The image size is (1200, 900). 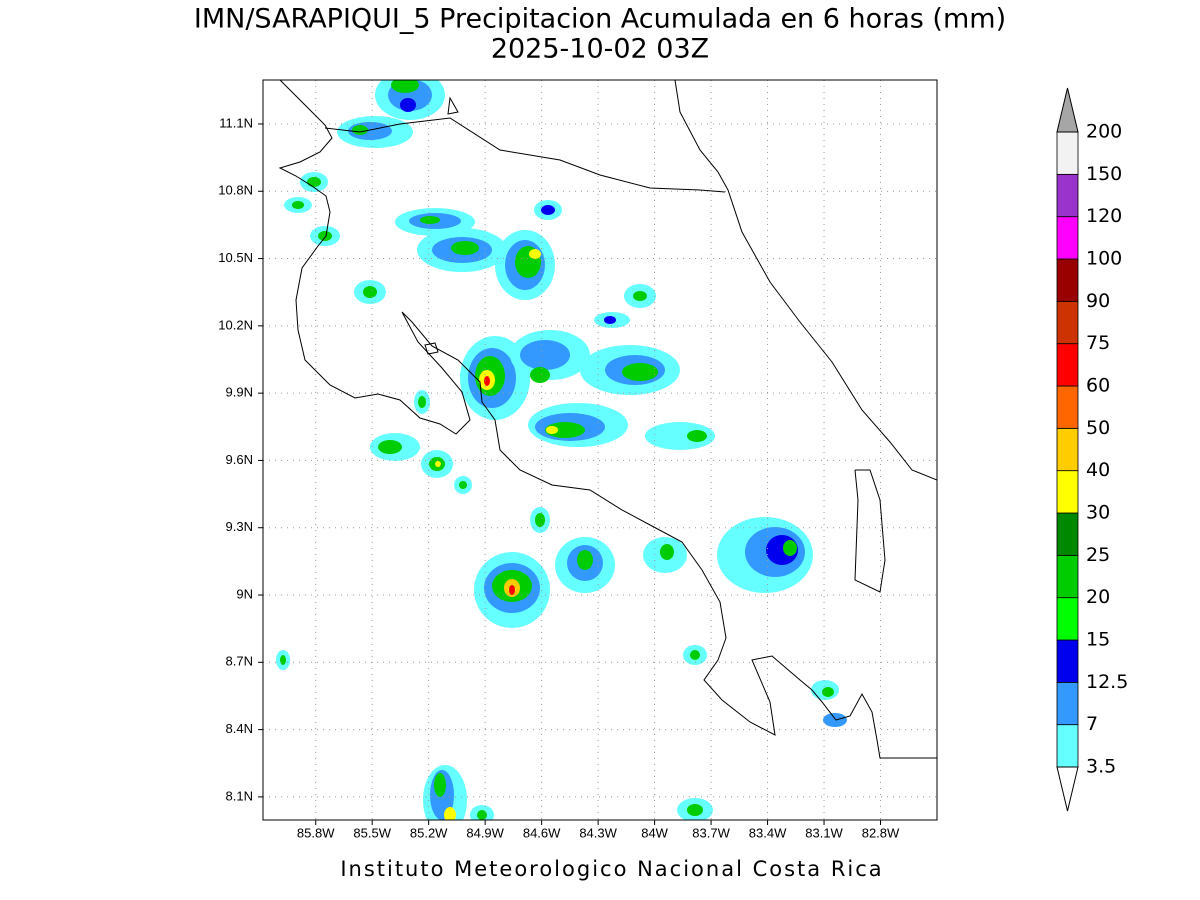 What do you see at coordinates (235, 257) in the screenshot?
I see `y-tick-label: 10.5N` at bounding box center [235, 257].